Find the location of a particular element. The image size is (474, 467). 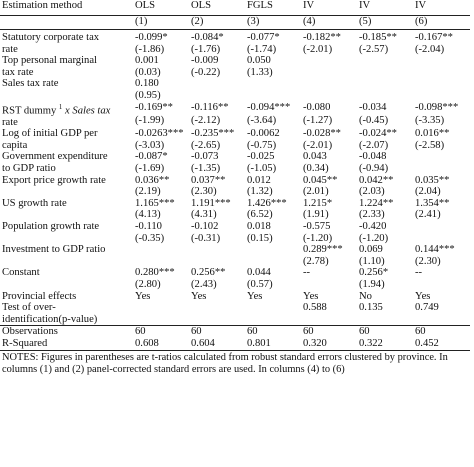

coef-cell: -0.094*** is located at coordinates (269, 107).